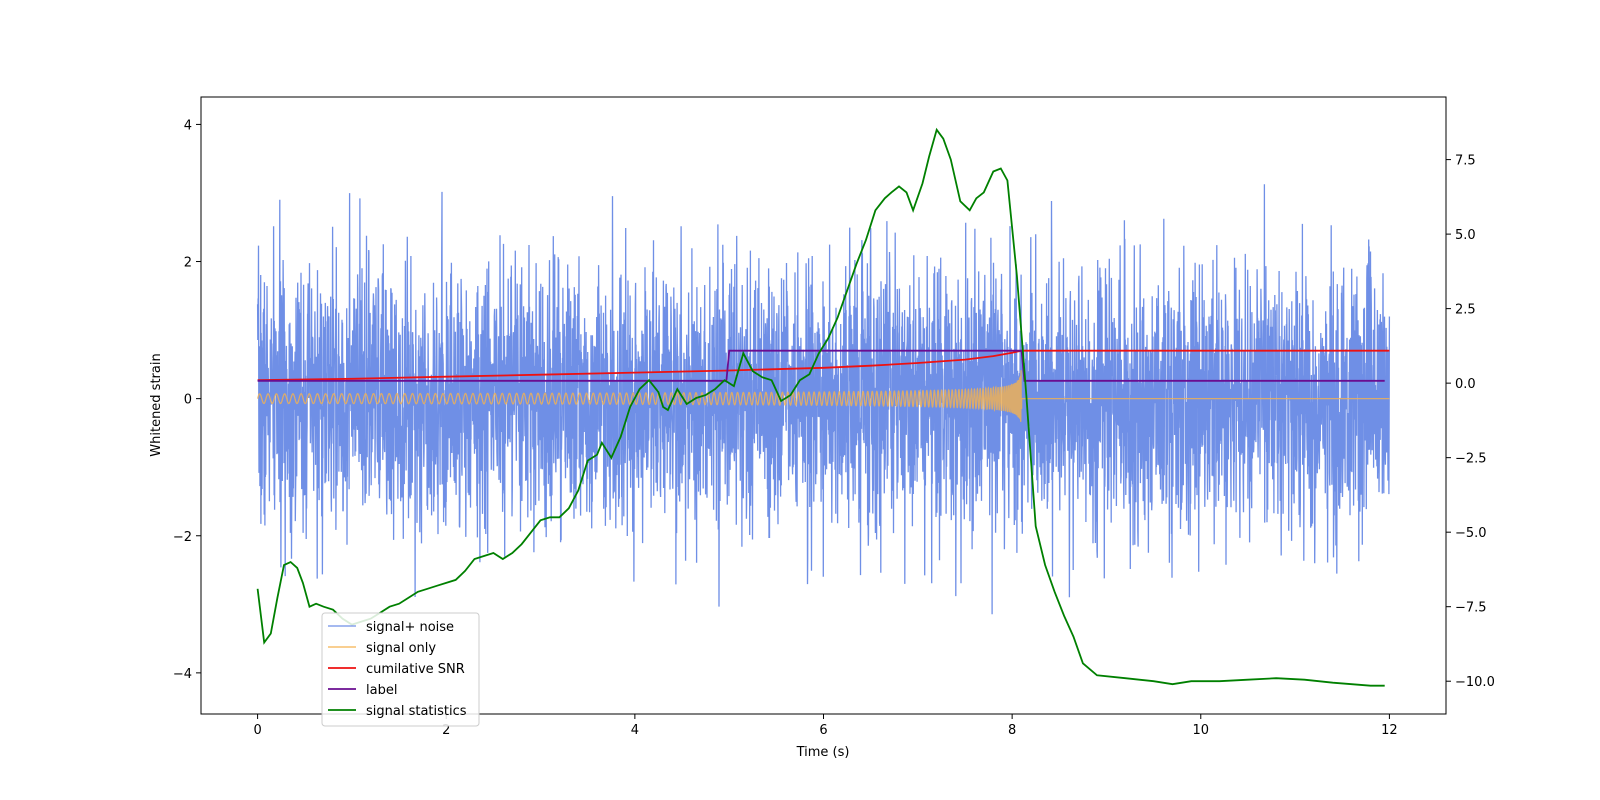 This screenshot has width=1600, height=800. I want to click on x-tick-label: 4, so click(635, 730).